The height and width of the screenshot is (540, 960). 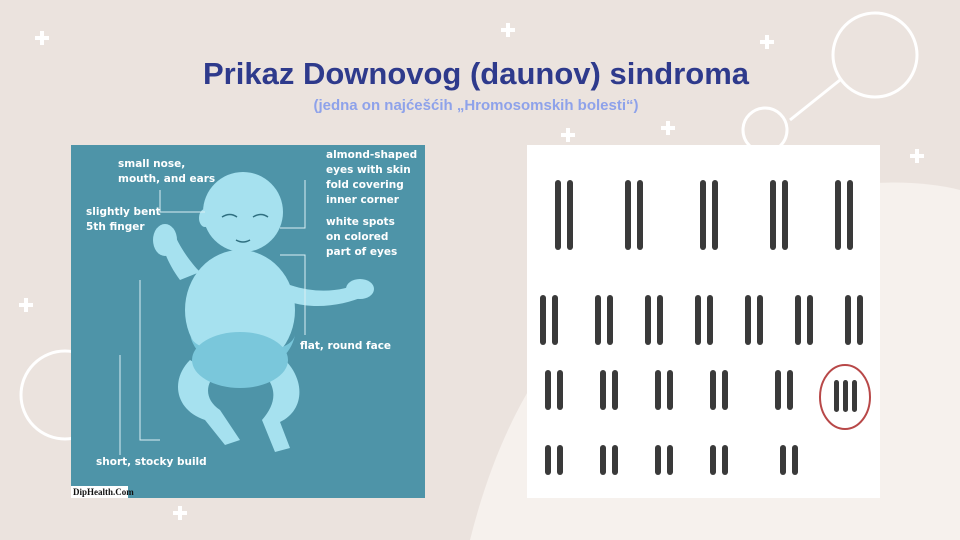 What do you see at coordinates (103, 492) in the screenshot?
I see `credit: DipHealth.Com` at bounding box center [103, 492].